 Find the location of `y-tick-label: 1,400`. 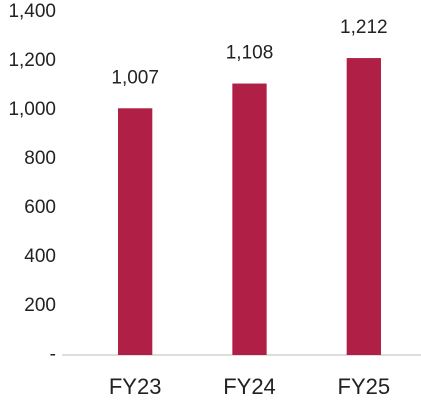

y-tick-label: 1,400 is located at coordinates (32, 11).